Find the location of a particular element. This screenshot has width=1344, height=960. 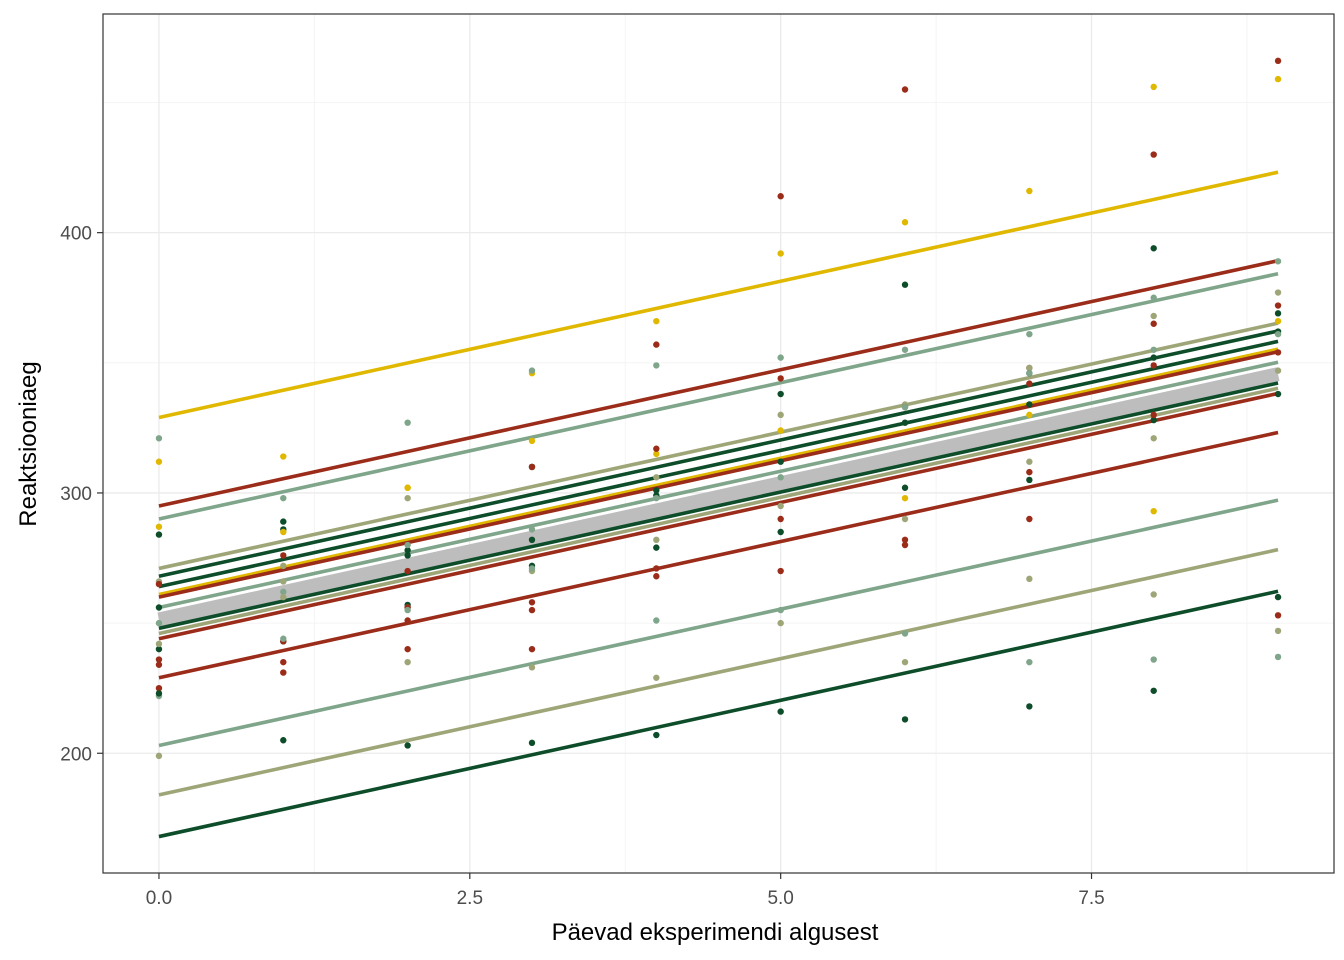

y-tick-label: 300 is located at coordinates (76, 494).